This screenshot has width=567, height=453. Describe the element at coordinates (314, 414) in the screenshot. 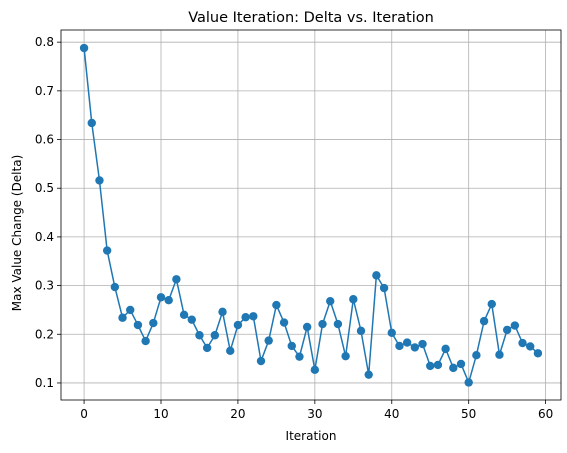

I see `x-tick-label: 30` at that location.